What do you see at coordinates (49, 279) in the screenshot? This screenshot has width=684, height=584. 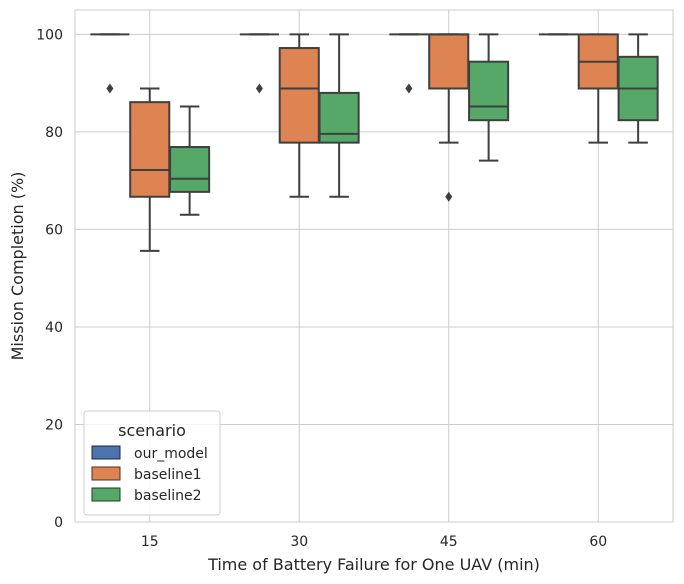 I see `y-axis-ticks: 0 20 40 60 80 100` at bounding box center [49, 279].